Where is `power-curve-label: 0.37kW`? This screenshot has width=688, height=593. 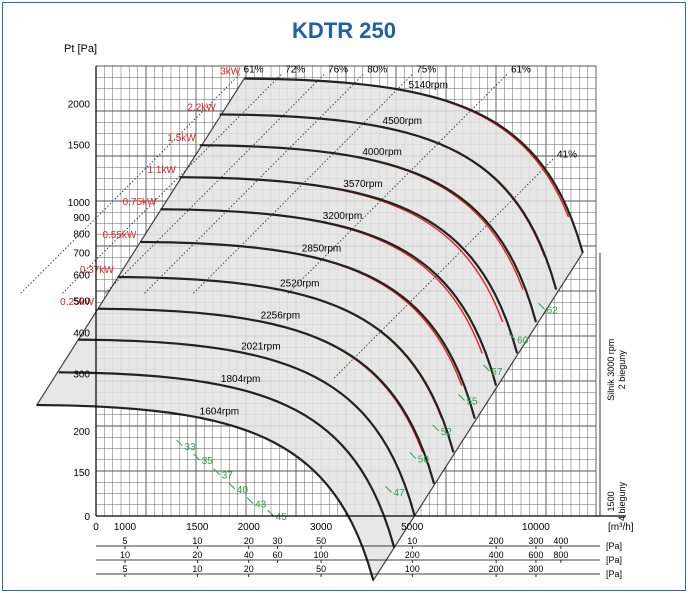
power-curve-label: 0.37kW is located at coordinates (97, 270).